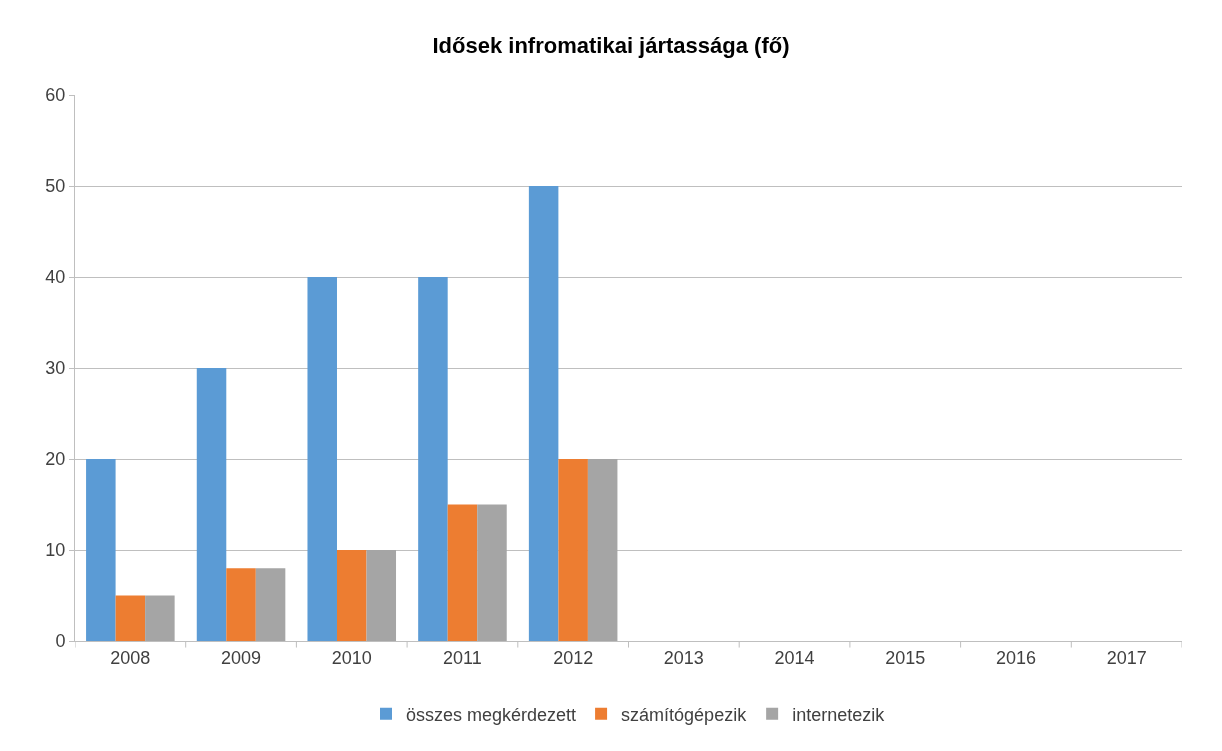  I want to click on x-tick-label: 2011, so click(462, 657).